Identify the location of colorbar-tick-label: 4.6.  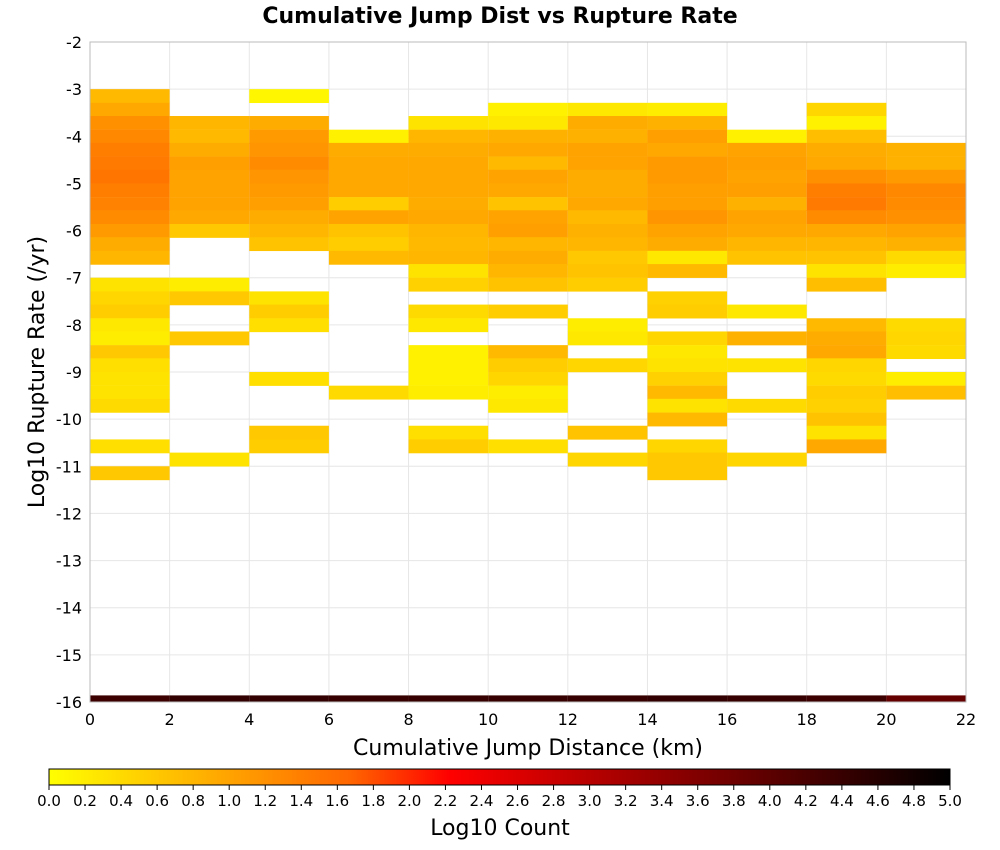
(878, 801).